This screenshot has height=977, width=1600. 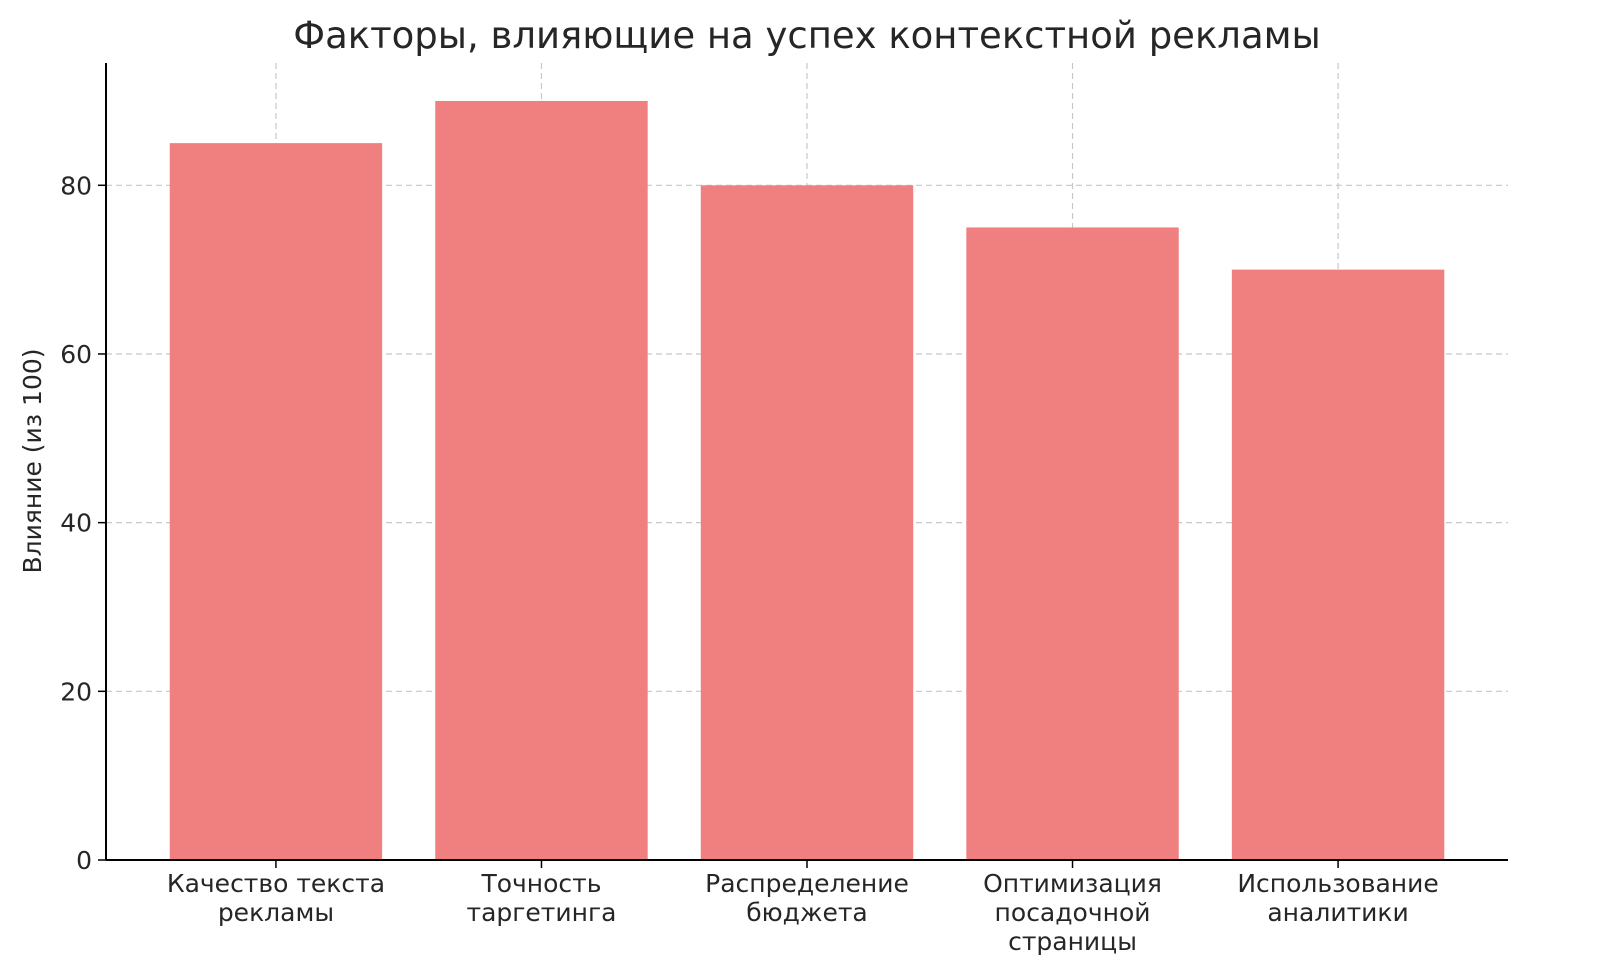 I want to click on x-tick-label-line: Оптимизация, so click(x=1072, y=883).